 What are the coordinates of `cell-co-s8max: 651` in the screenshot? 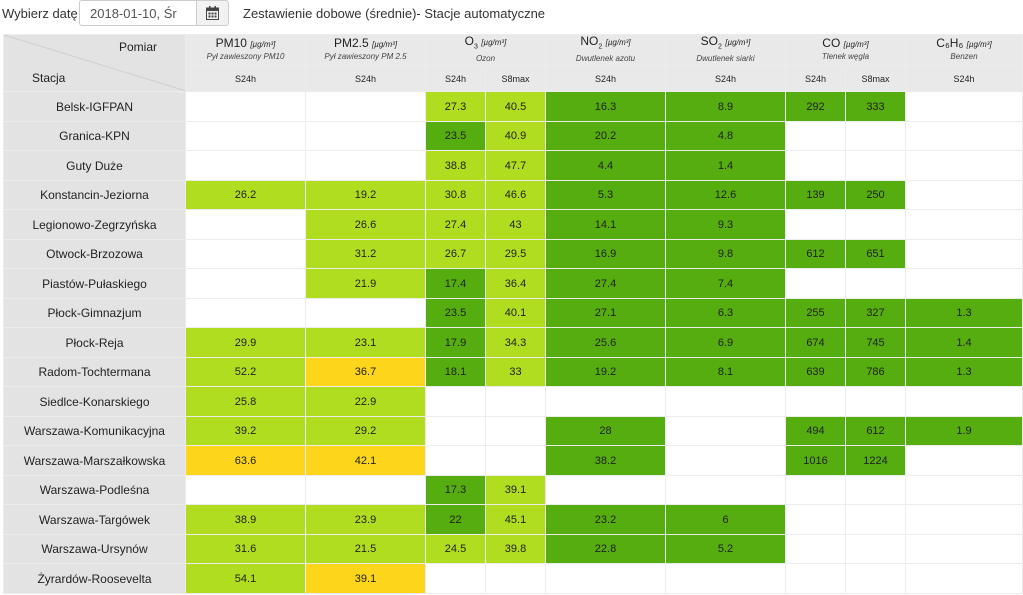 It's located at (875, 254).